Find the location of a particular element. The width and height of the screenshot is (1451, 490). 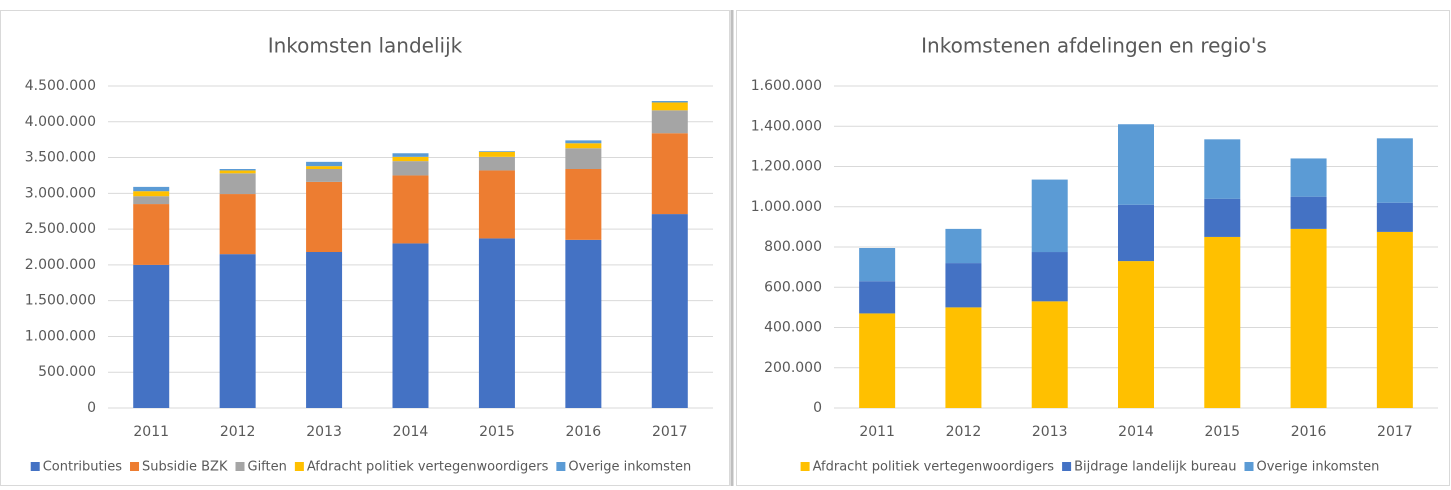

legend-label: Afdracht politiek vertegenwoordigers is located at coordinates (428, 467).